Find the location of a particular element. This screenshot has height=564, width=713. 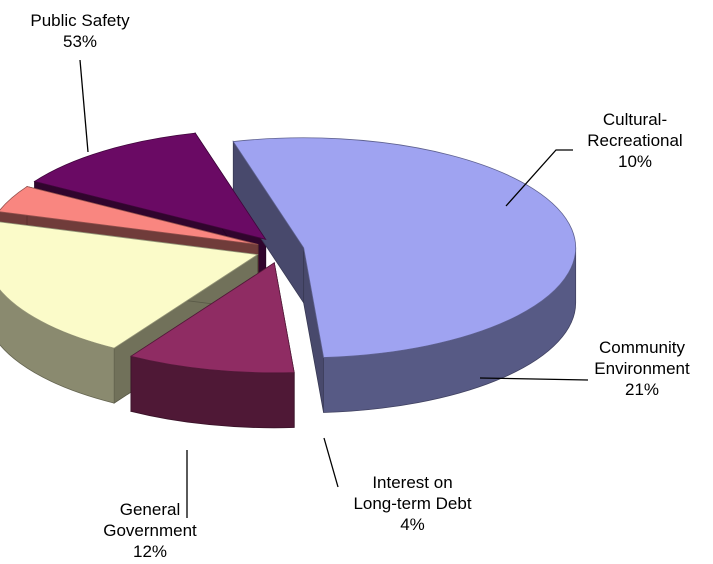

label-community-environment-line-1: Community is located at coordinates (642, 347).